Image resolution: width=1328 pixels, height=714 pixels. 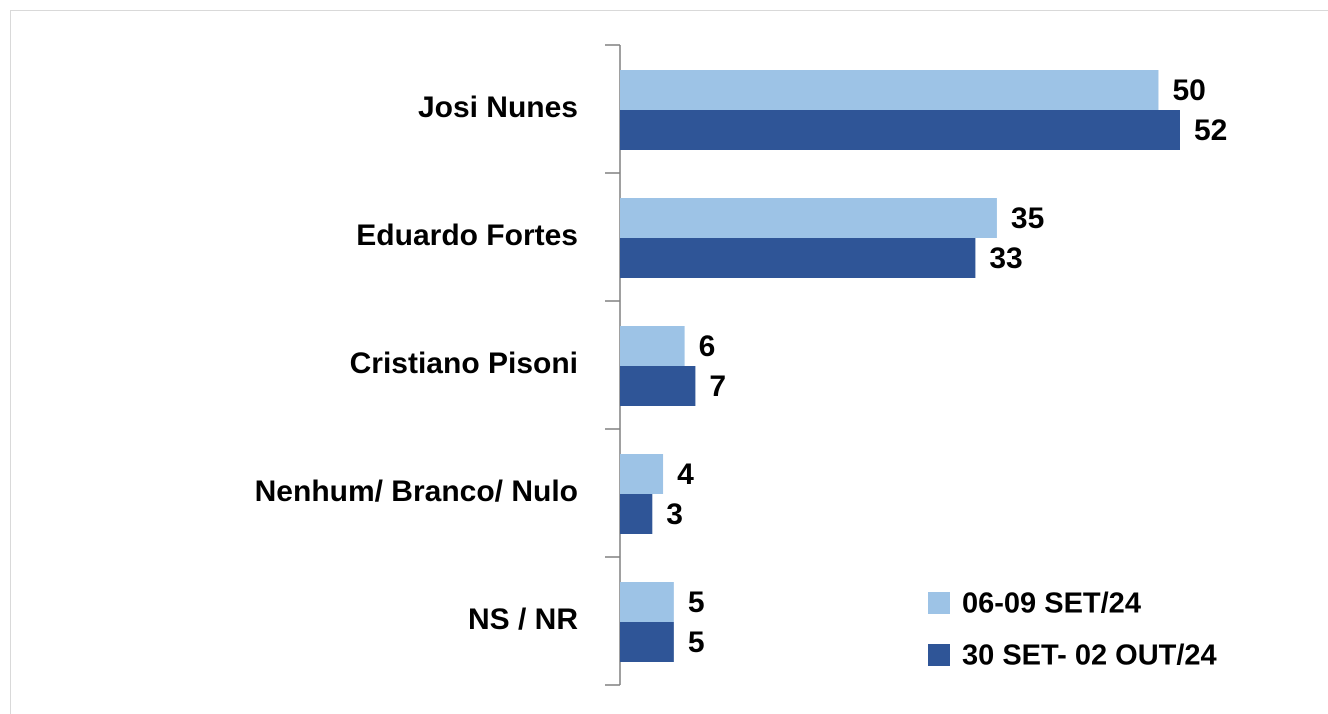 I want to click on value-label: 7, so click(x=717, y=386).